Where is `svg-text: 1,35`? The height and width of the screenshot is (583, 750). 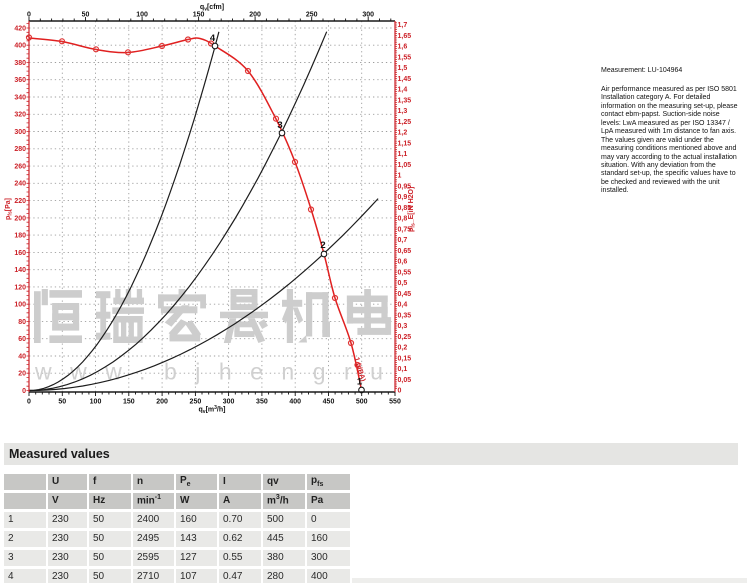 svg-text: 1,35 is located at coordinates (405, 100).